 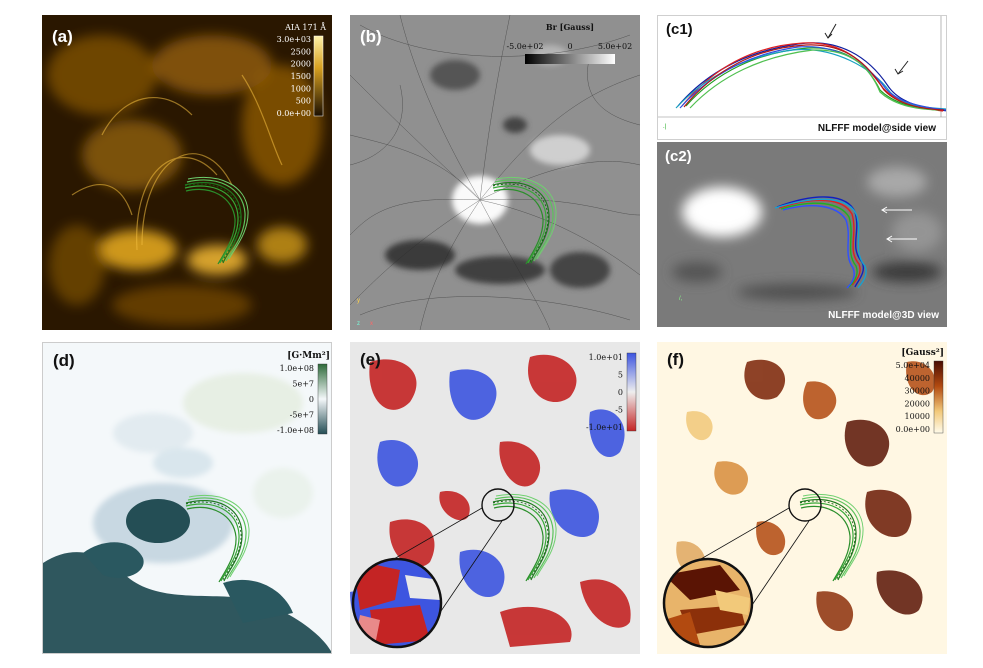 I want to click on panel-d: (d) [G·Mm²] 1.0e+08 5e+7 0 -5e+7 -1.0e+08, so click(x=187, y=498).